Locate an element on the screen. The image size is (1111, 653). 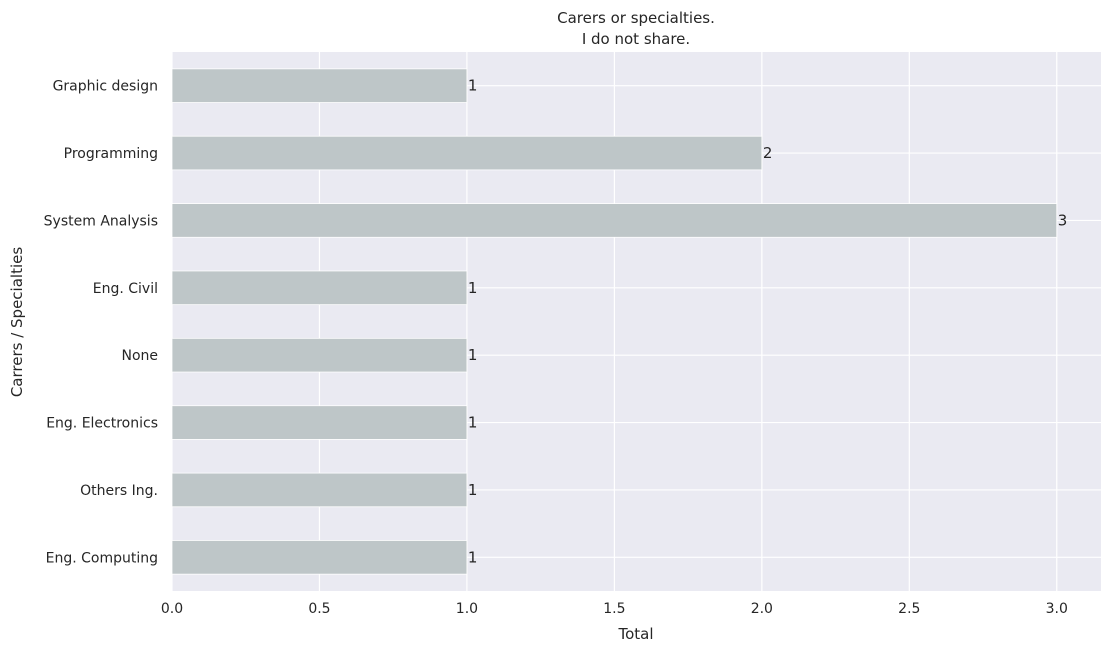
y-axis-label: Carrers / Specialties is located at coordinates (17, 322).